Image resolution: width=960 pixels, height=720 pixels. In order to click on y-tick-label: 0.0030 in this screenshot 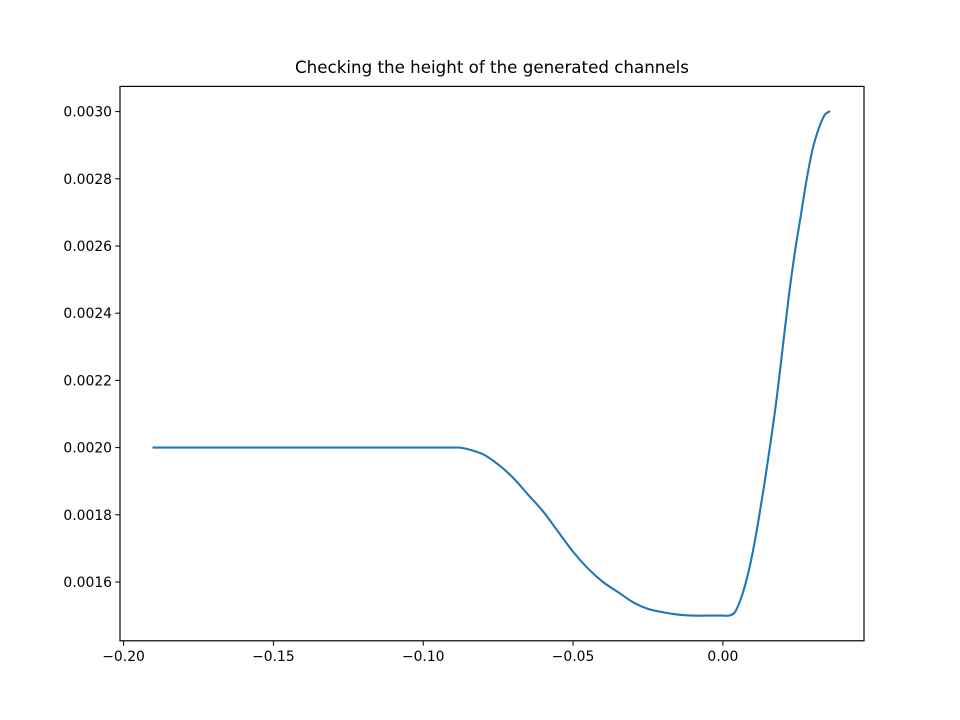, I will do `click(87, 113)`.